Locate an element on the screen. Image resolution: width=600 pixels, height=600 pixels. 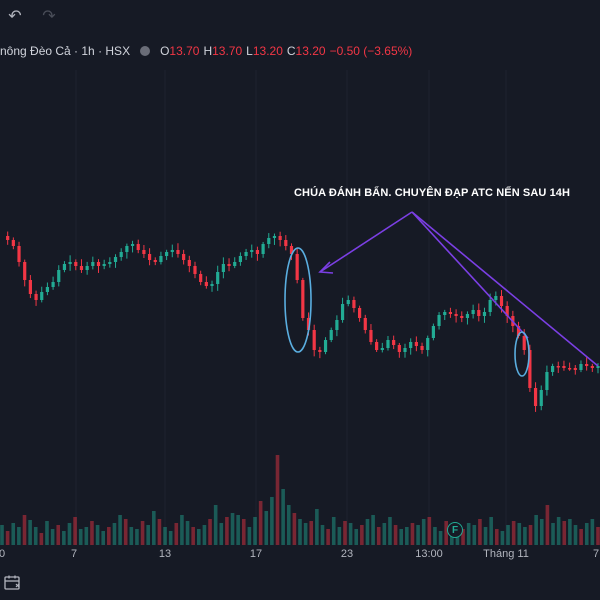
trend-line-right is located at coordinates (505, 289).